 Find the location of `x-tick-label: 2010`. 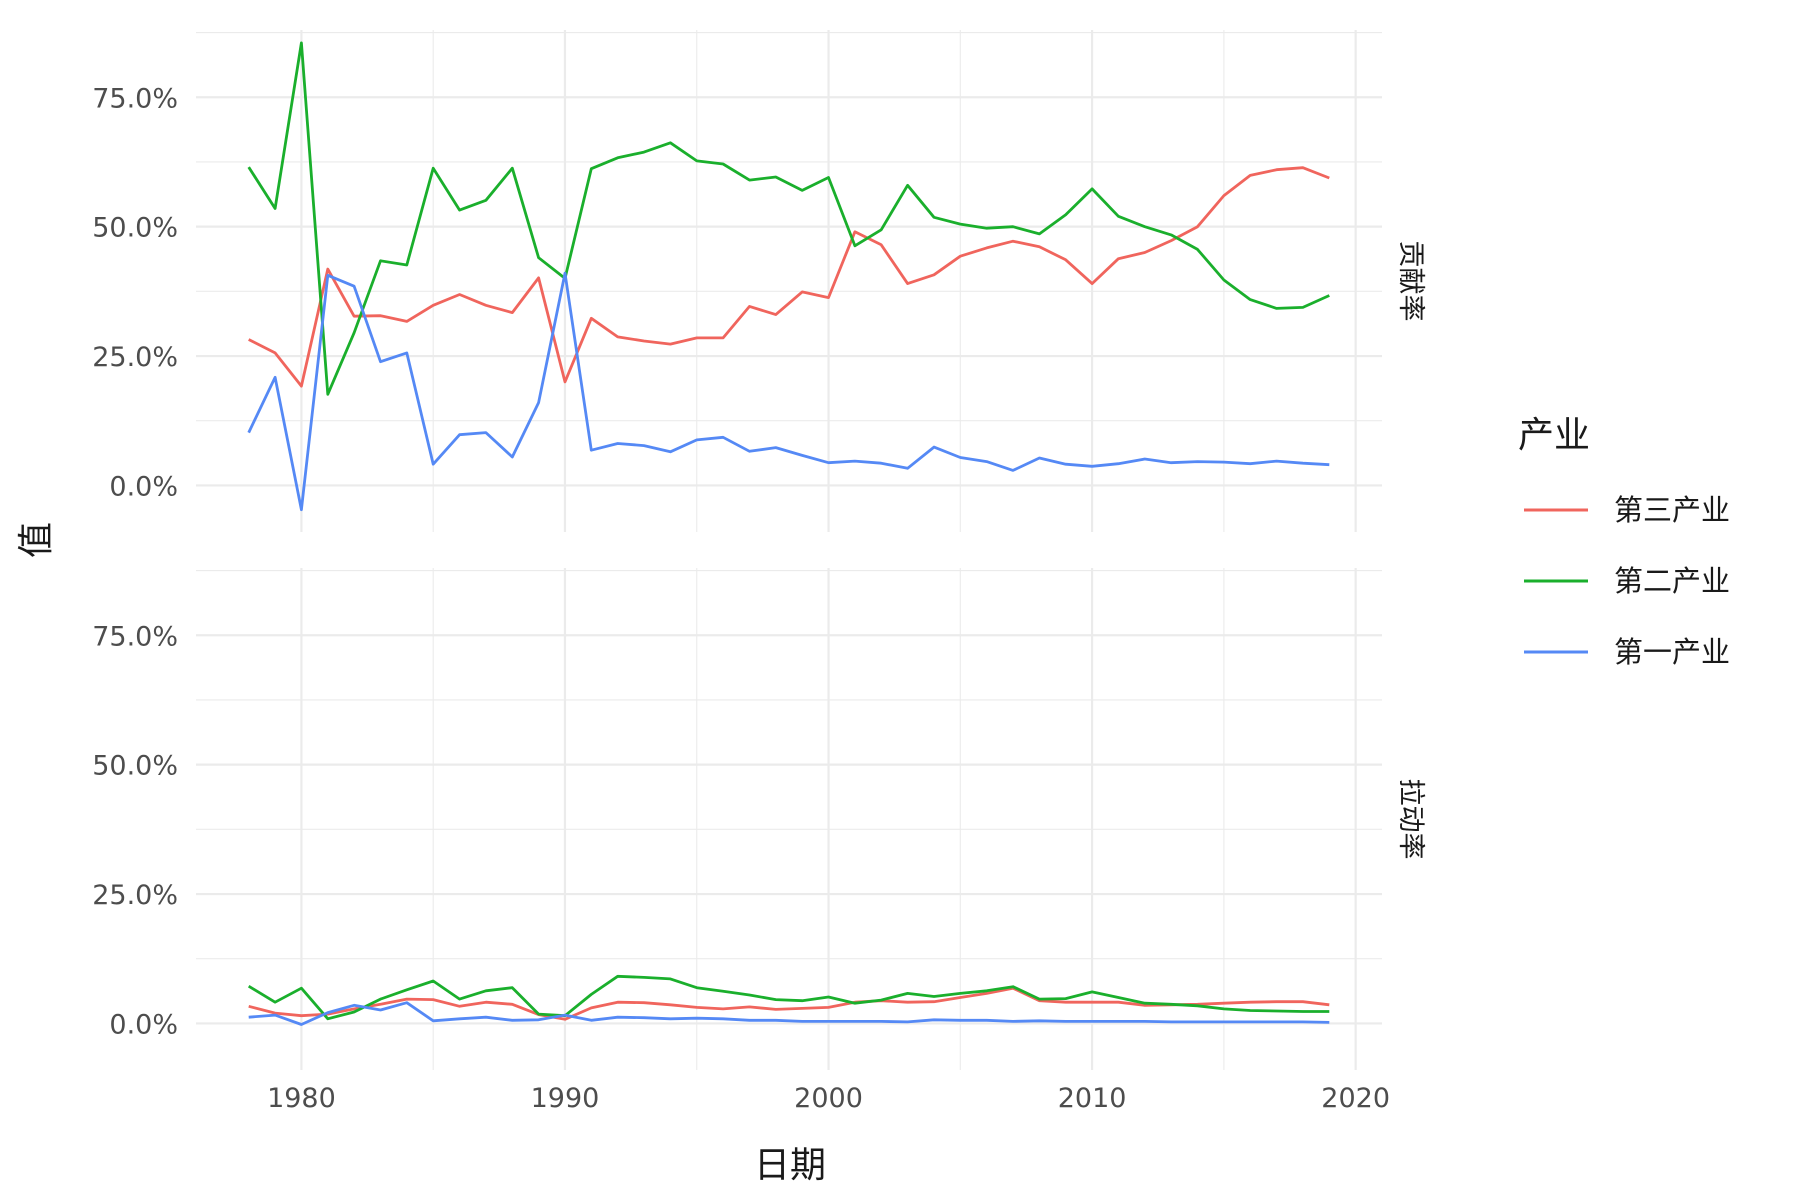

x-tick-label: 2010 is located at coordinates (1092, 1098).